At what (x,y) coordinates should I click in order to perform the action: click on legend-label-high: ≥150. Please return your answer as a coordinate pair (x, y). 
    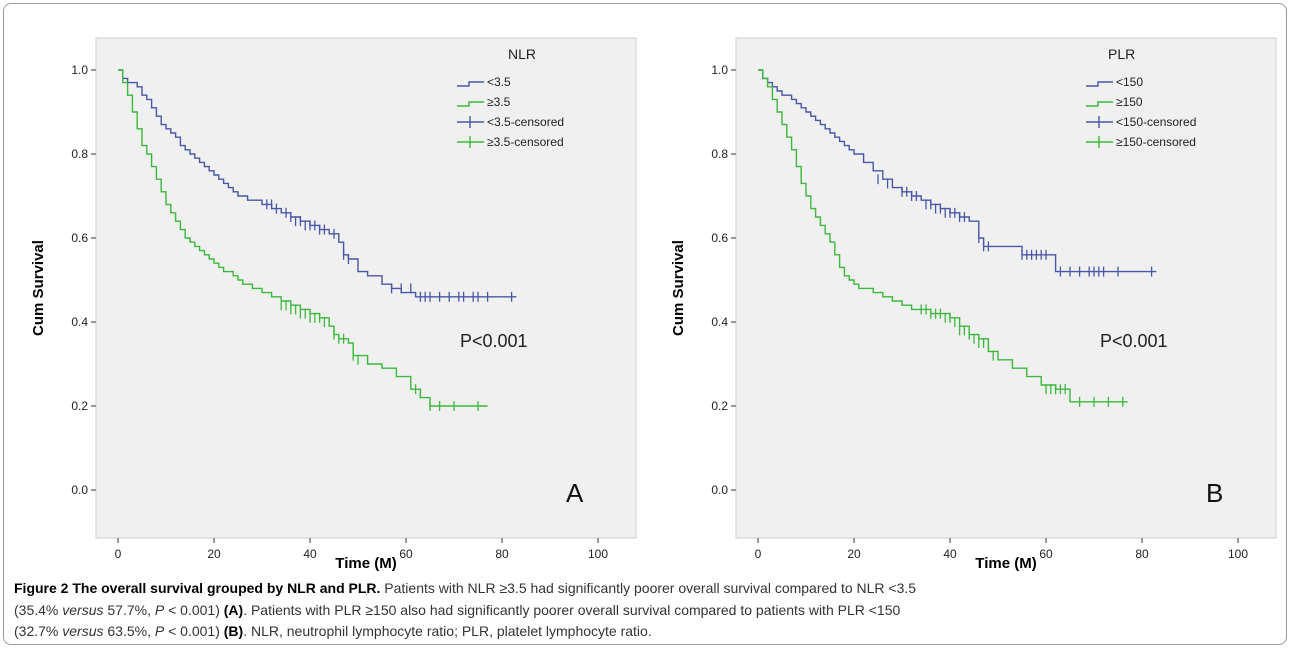
    Looking at the image, I should click on (1129, 102).